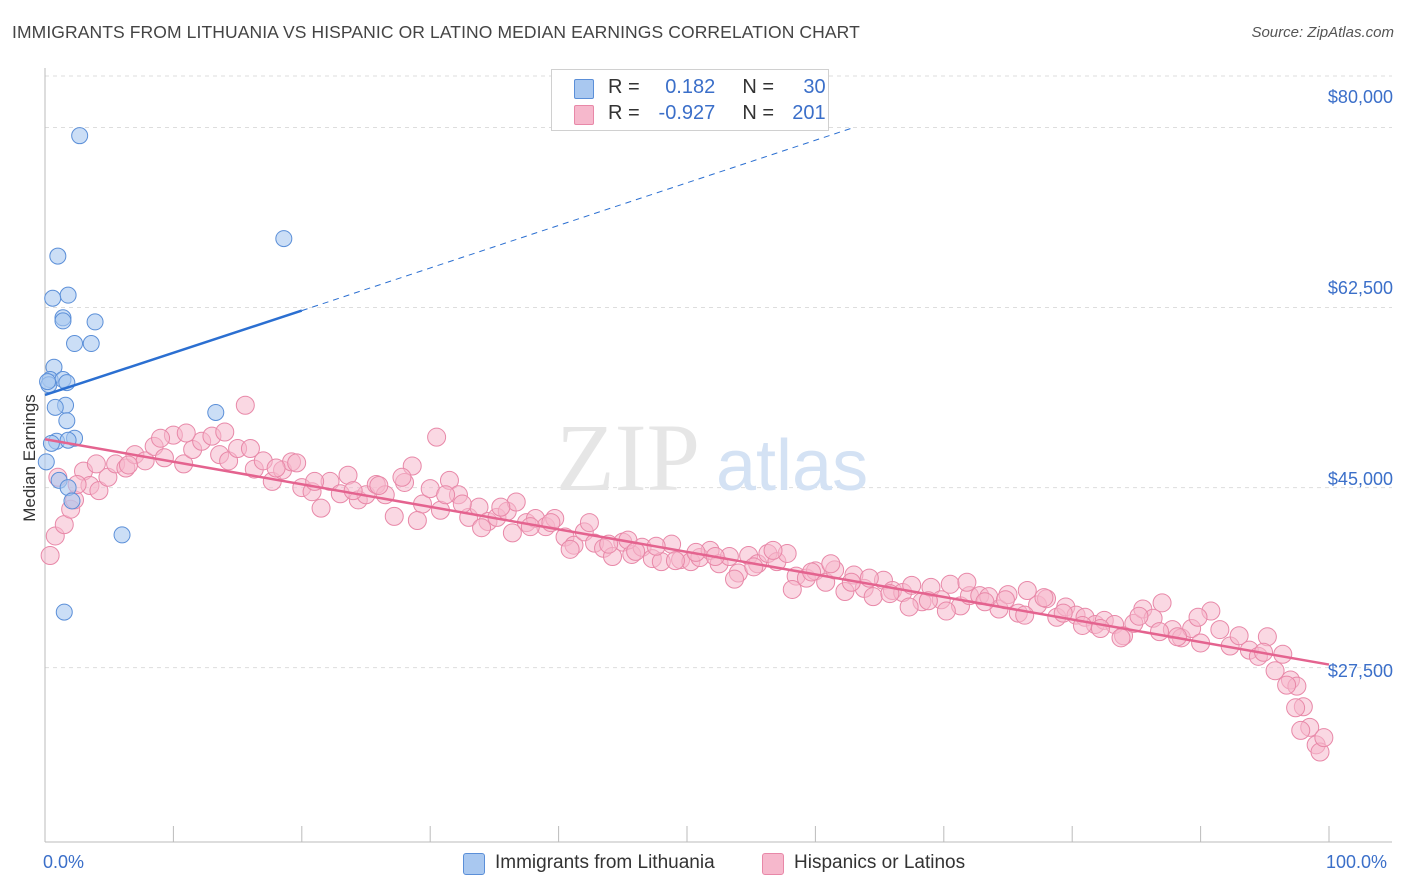  What do you see at coordinates (814, 87) in the screenshot?
I see `legend-n-value: 30` at bounding box center [814, 87].